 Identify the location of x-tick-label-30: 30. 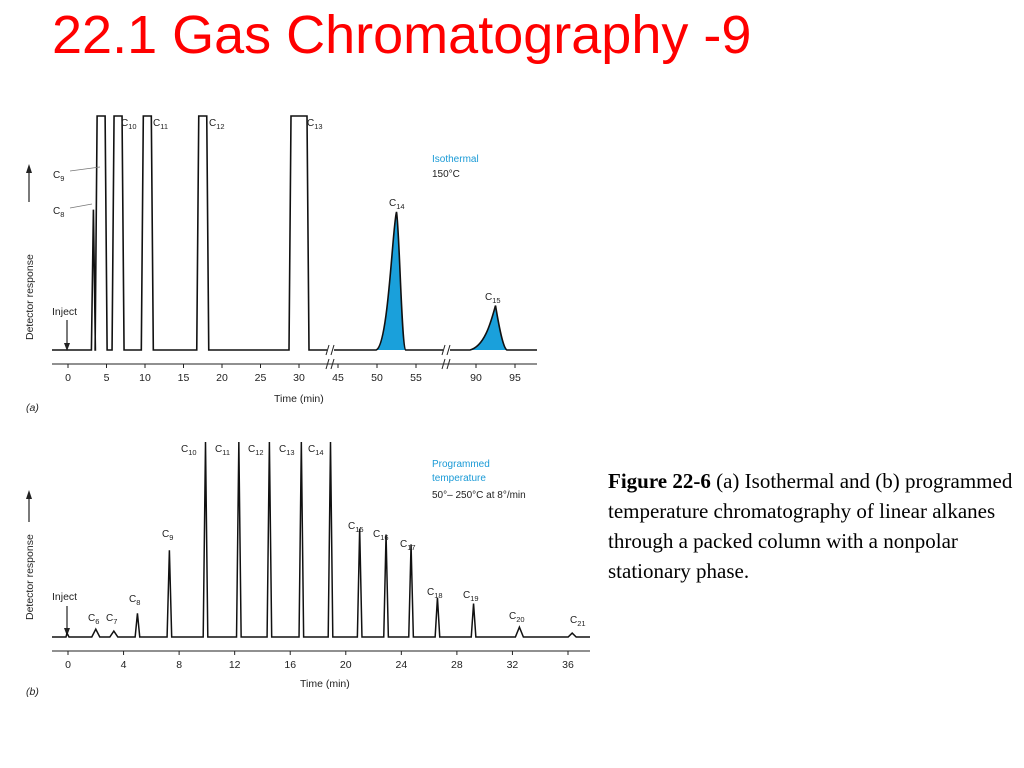
(299, 378).